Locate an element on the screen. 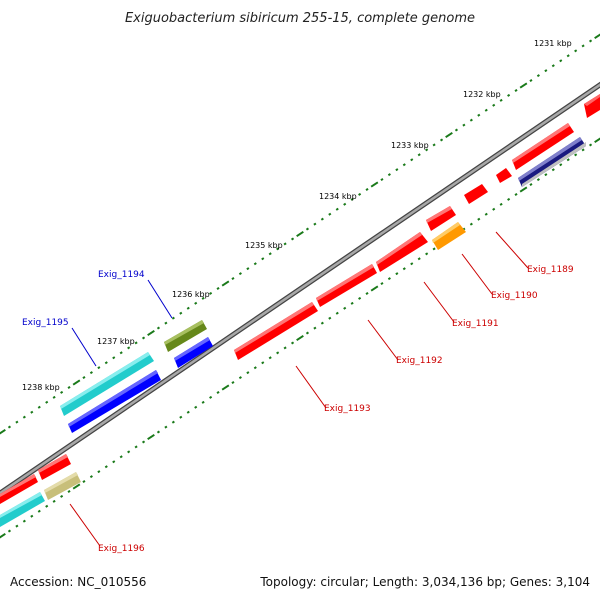 Image resolution: width=600 pixels, height=600 pixels. gene-exig-1189-block is located at coordinates (543, 146).